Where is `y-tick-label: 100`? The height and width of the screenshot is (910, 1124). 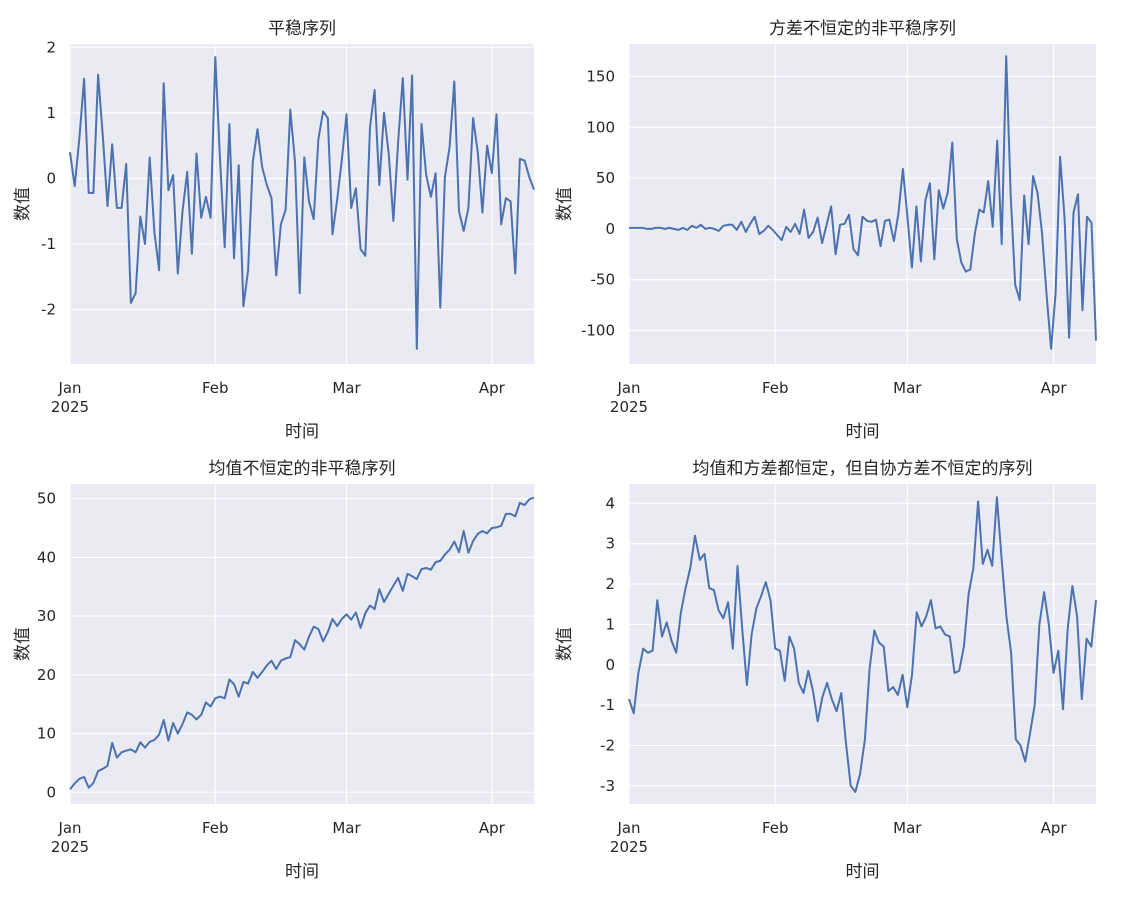 y-tick-label: 100 is located at coordinates (600, 127).